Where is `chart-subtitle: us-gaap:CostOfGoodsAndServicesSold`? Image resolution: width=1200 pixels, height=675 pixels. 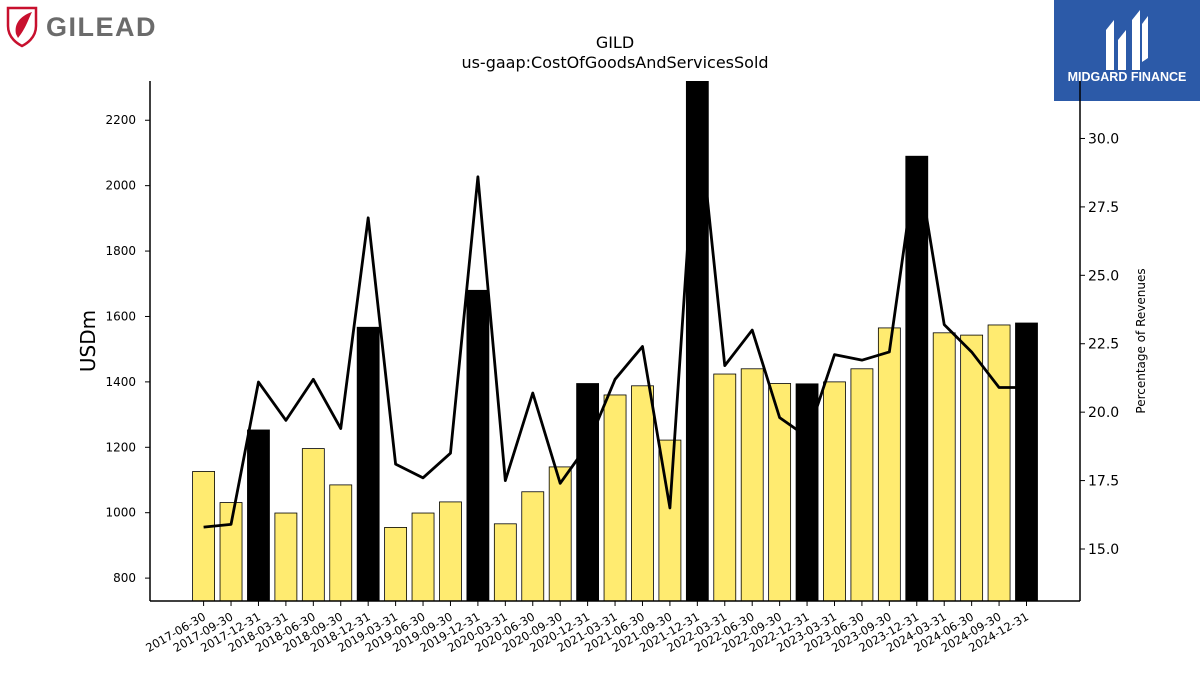 chart-subtitle: us-gaap:CostOfGoodsAndServicesSold is located at coordinates (614, 62).